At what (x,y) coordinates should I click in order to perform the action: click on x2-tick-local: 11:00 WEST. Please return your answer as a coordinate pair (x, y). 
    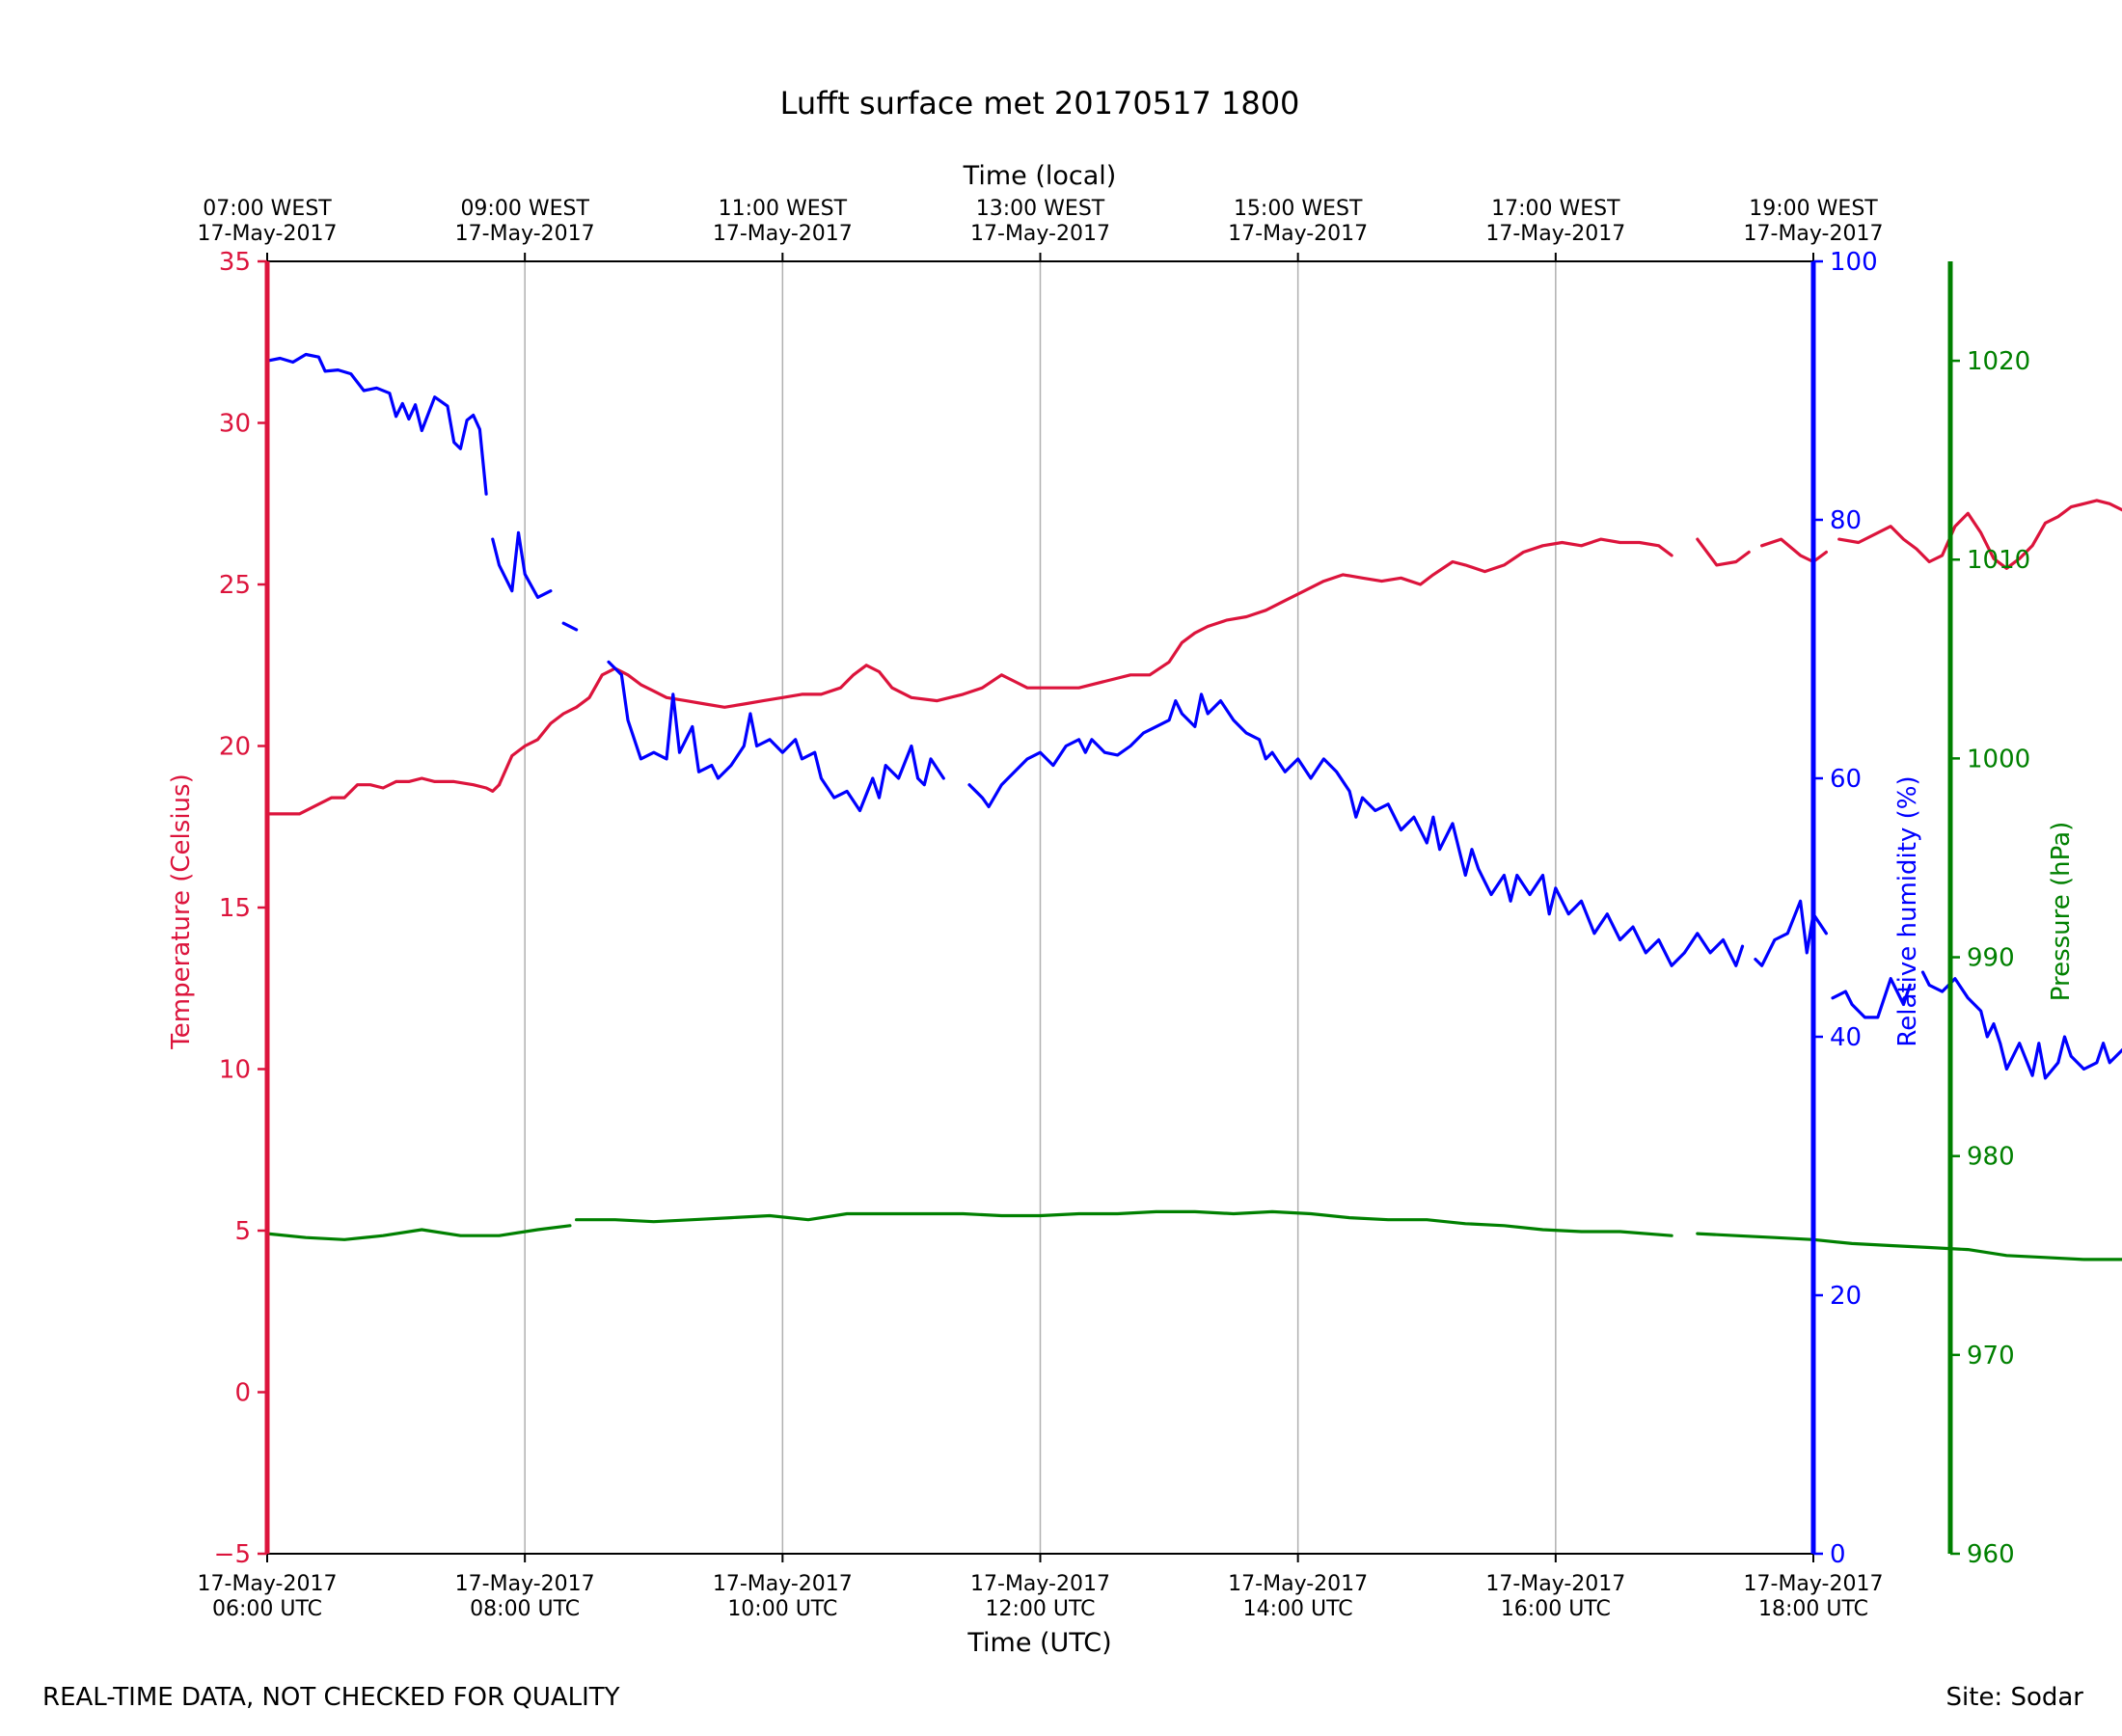
    Looking at the image, I should click on (784, 209).